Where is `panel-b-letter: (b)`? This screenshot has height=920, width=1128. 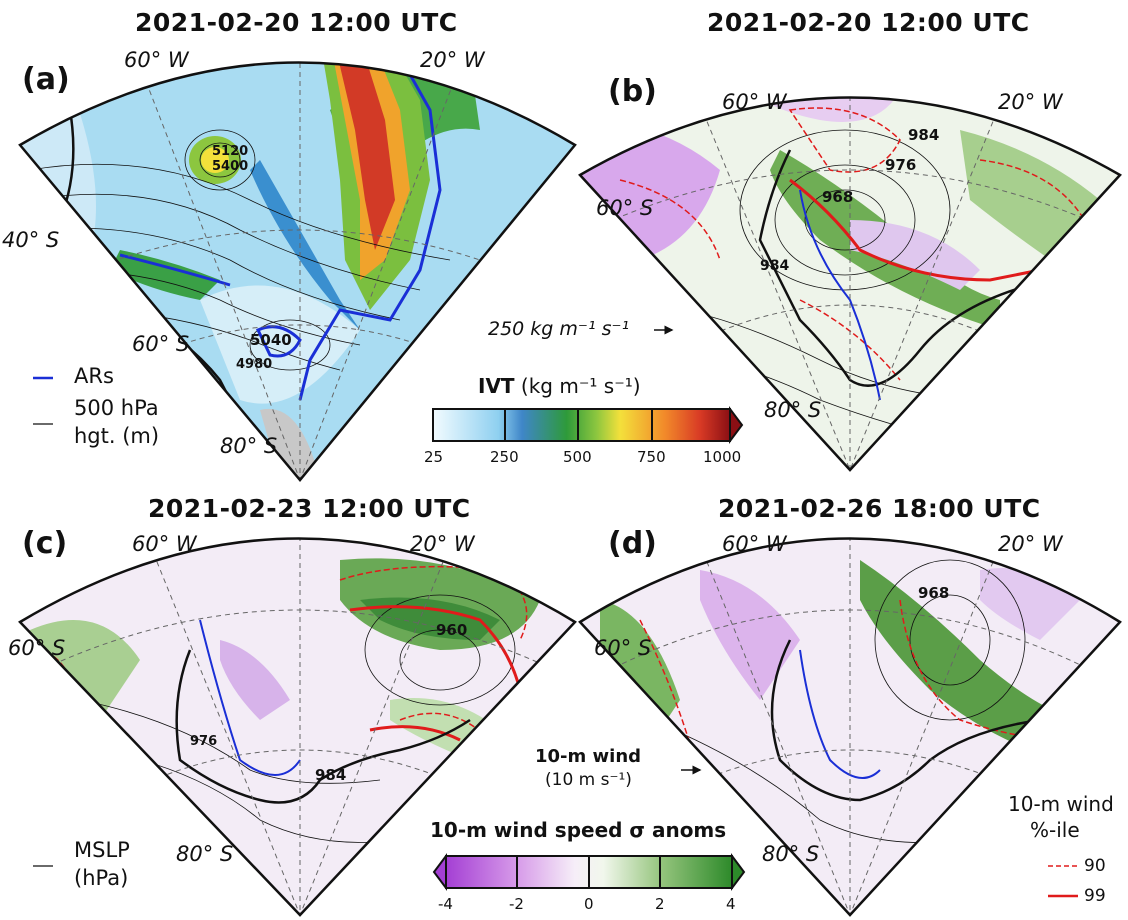 panel-b-letter: (b) is located at coordinates (632, 91).